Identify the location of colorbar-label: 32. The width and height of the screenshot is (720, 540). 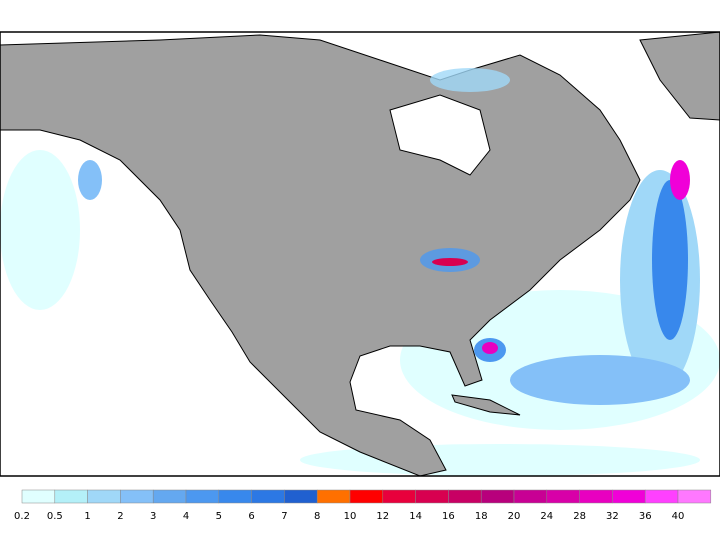
(612, 516).